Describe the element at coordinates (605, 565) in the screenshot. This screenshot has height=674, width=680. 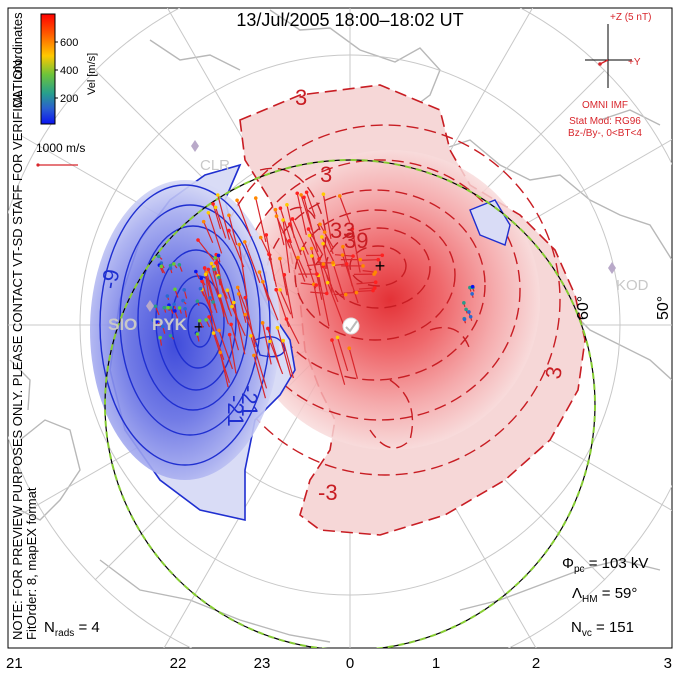
I see `cross-polar-potential: Φpc = 103 kV` at that location.